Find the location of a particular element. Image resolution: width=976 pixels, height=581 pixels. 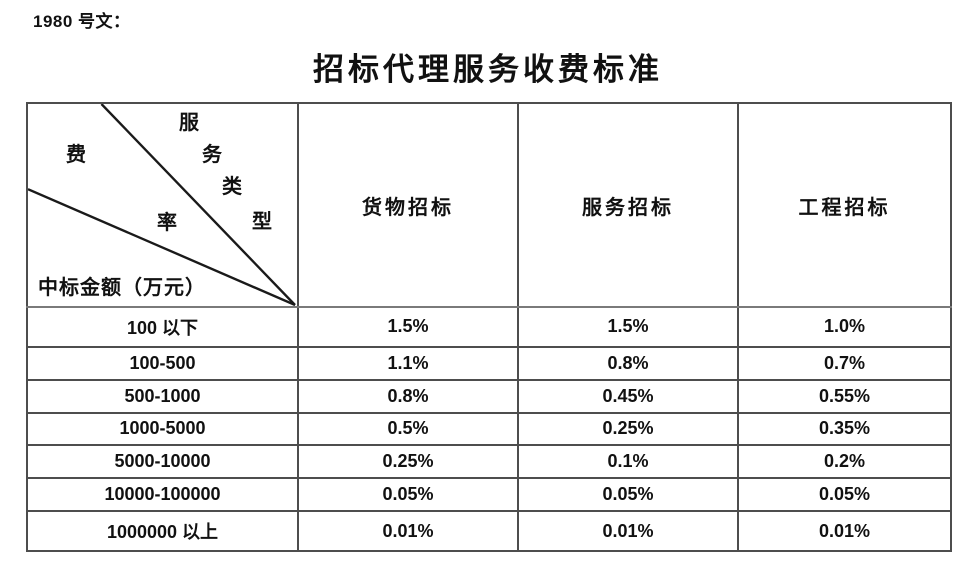

column-header-services: 服务招标 is located at coordinates (628, 205).